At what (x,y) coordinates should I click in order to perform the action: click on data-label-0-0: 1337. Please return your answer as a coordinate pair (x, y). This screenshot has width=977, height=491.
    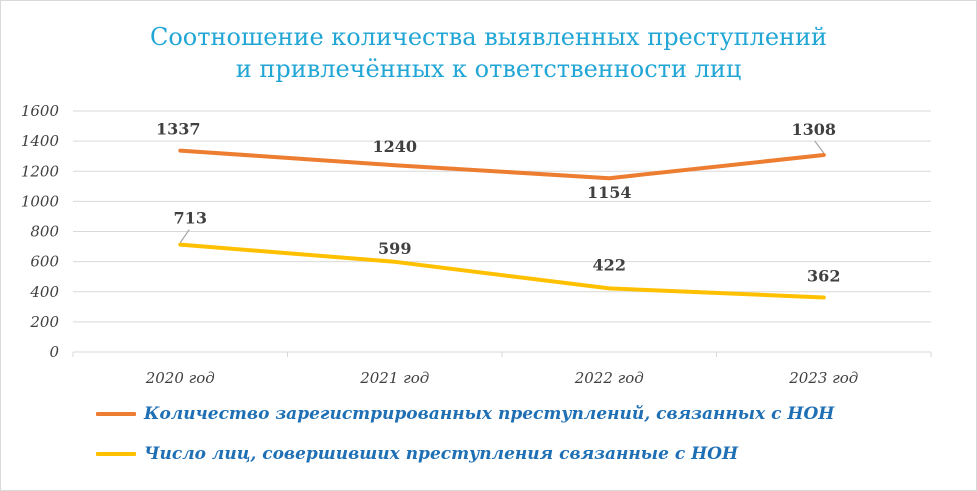
    Looking at the image, I should click on (178, 129).